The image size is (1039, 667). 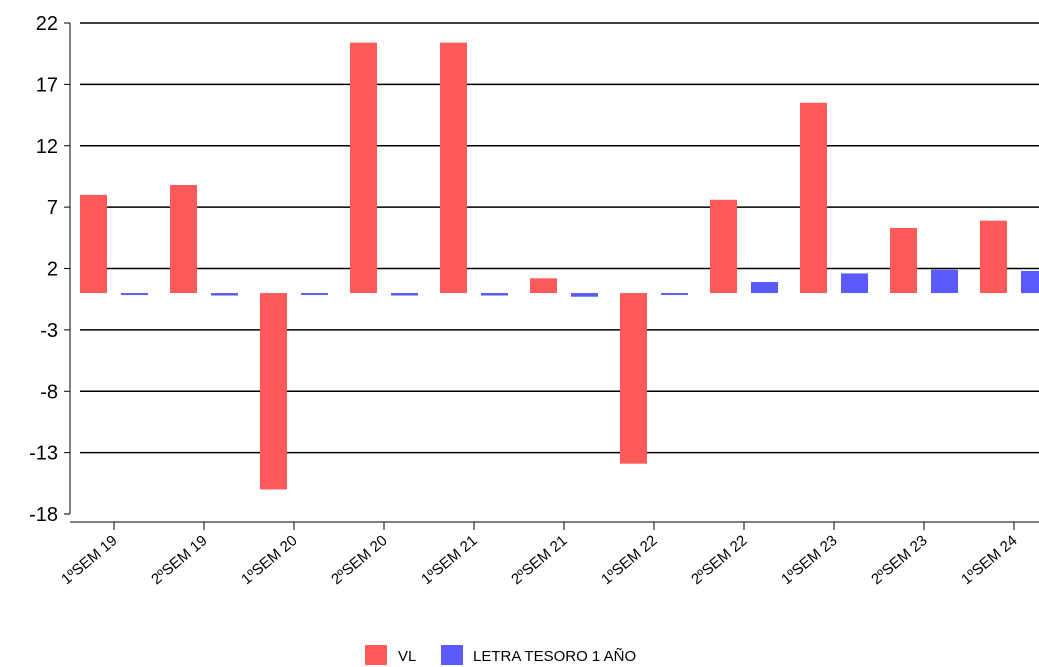 I want to click on y-tick-label: 22, so click(x=47, y=24).